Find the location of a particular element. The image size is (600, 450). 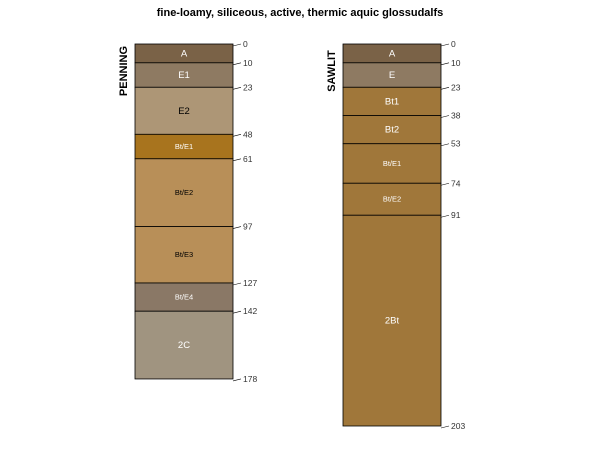

horizon-label-penning-bt-e2: Bt/E2 is located at coordinates (184, 192).